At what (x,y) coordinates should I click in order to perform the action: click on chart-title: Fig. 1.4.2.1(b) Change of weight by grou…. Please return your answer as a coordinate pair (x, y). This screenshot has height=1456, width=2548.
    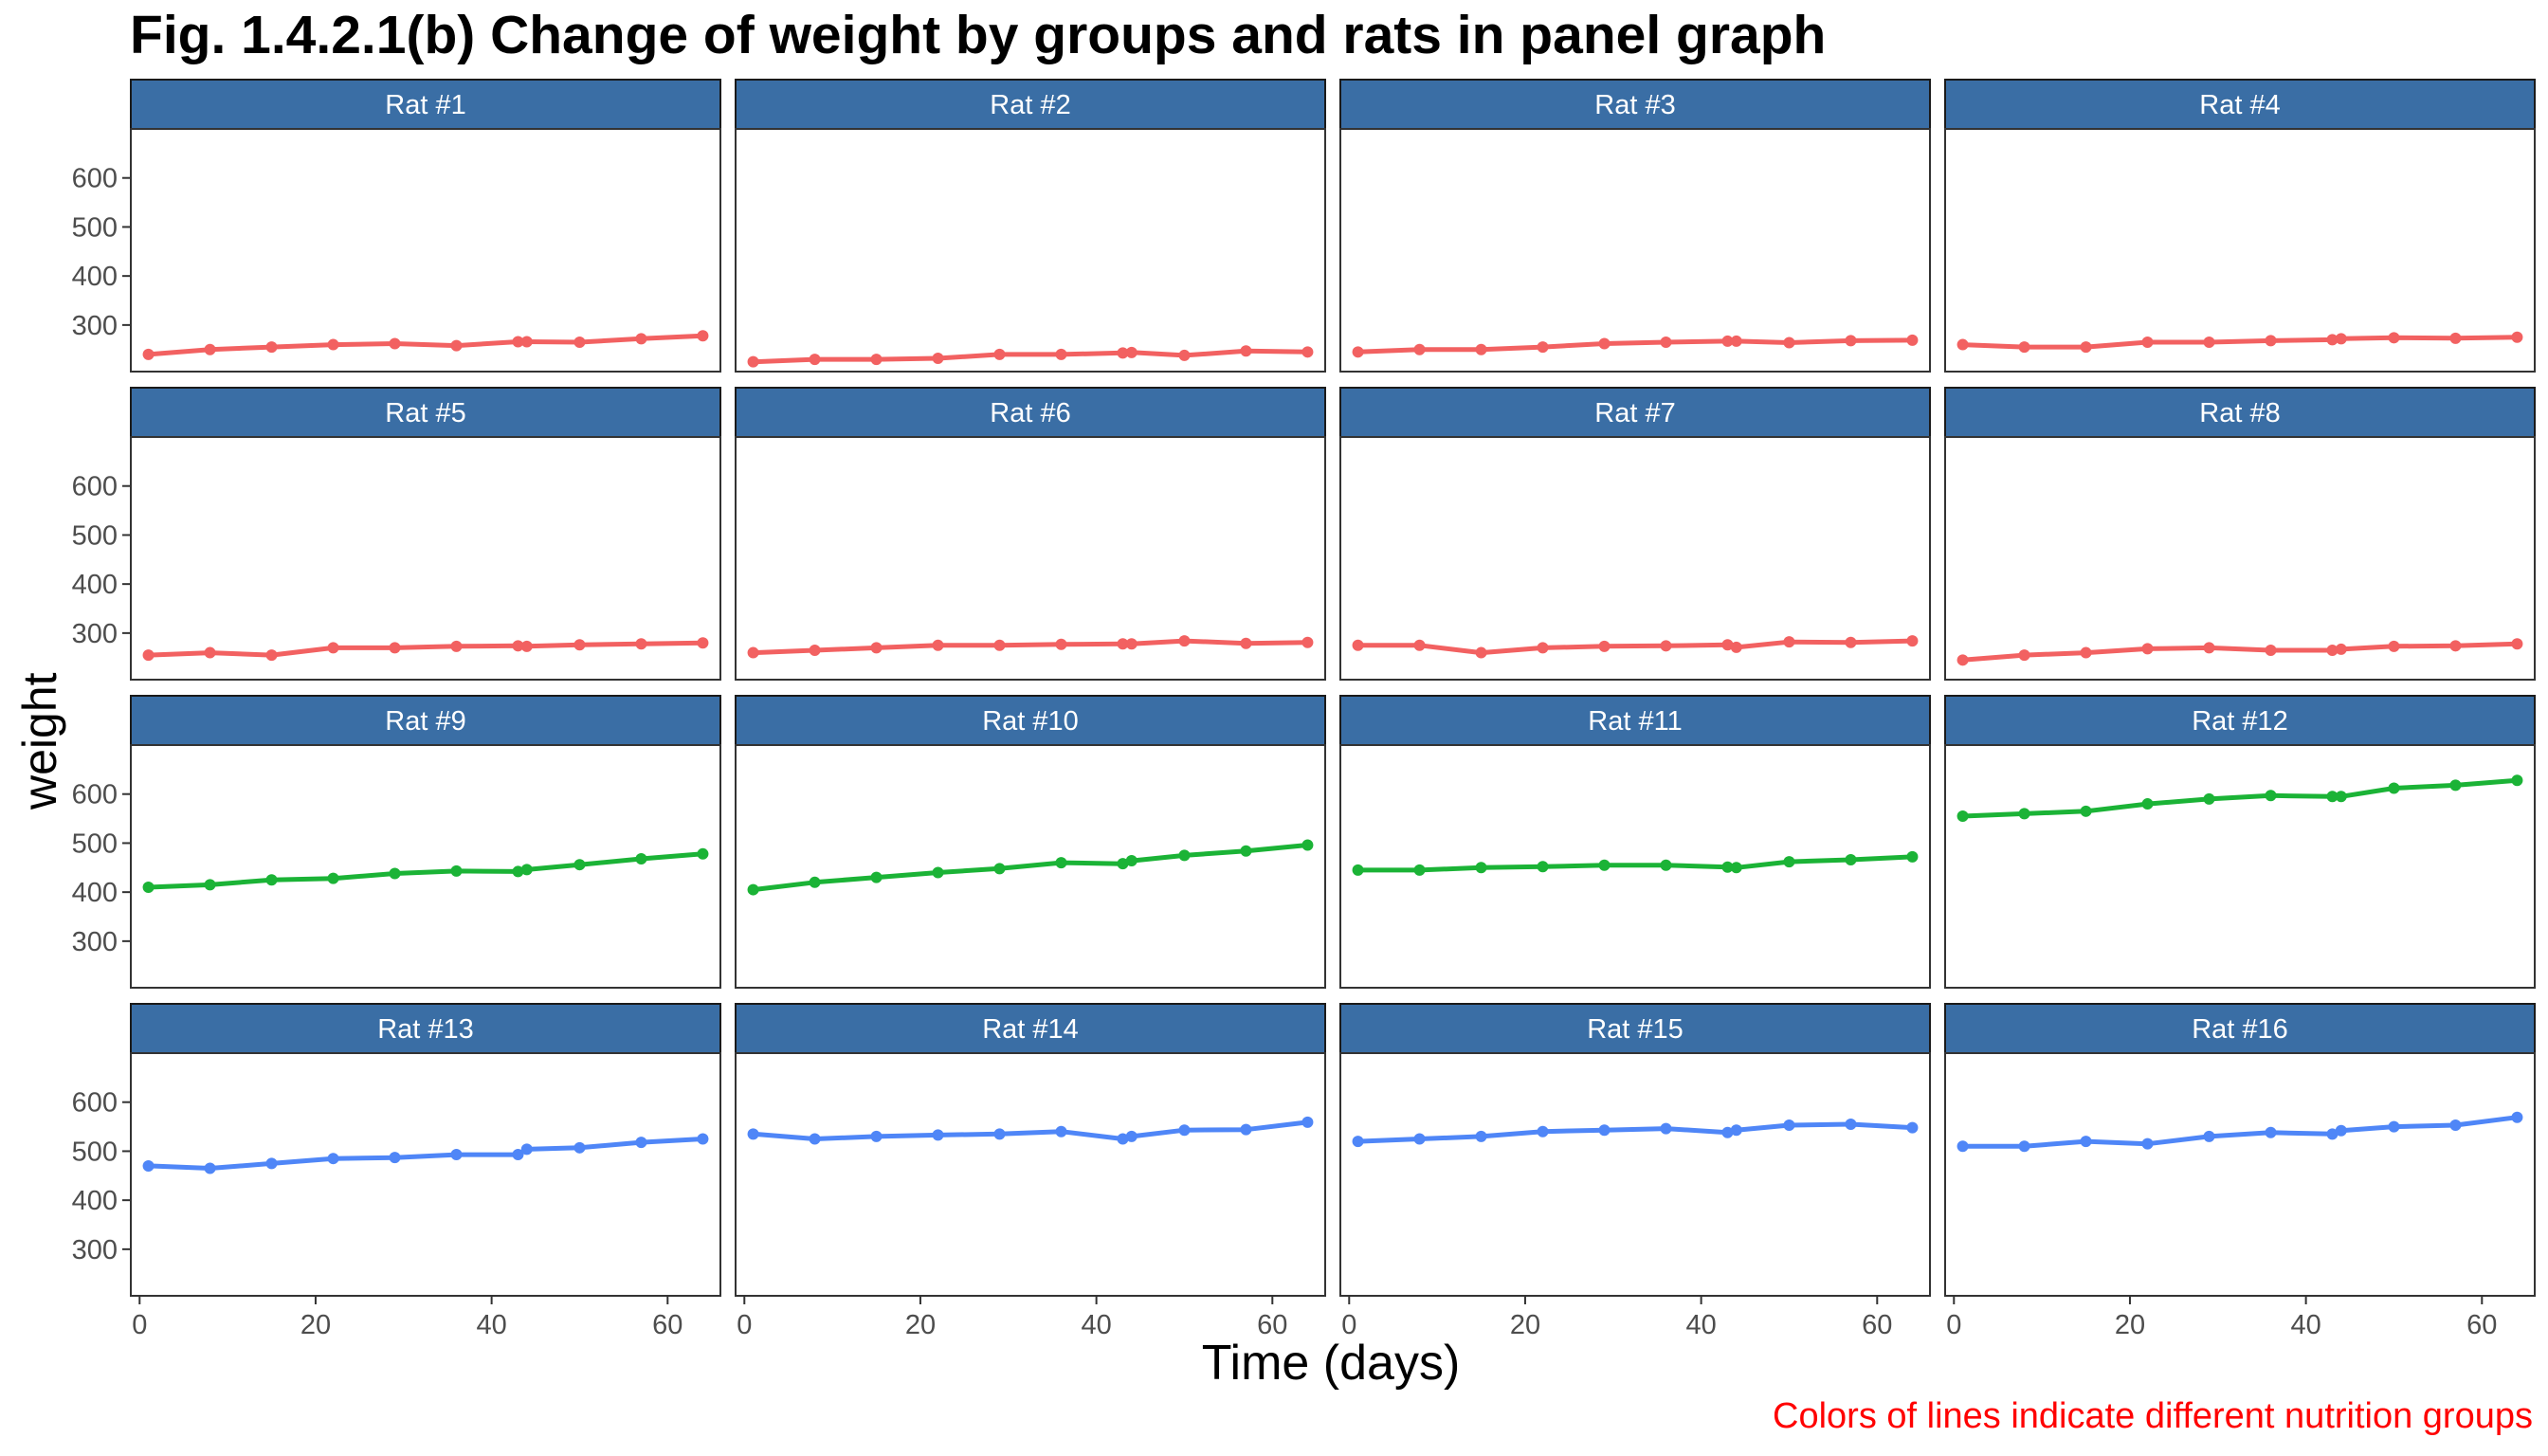
    Looking at the image, I should click on (978, 35).